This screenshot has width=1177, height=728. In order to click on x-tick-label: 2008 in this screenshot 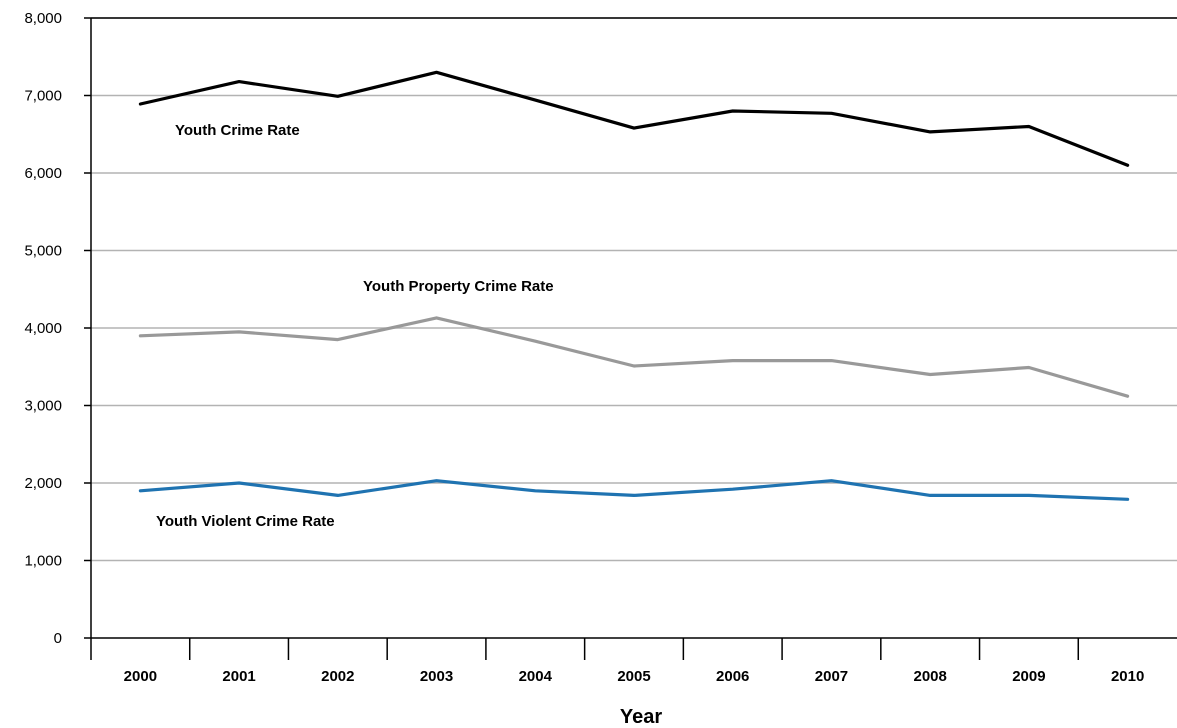, I will do `click(929, 676)`.